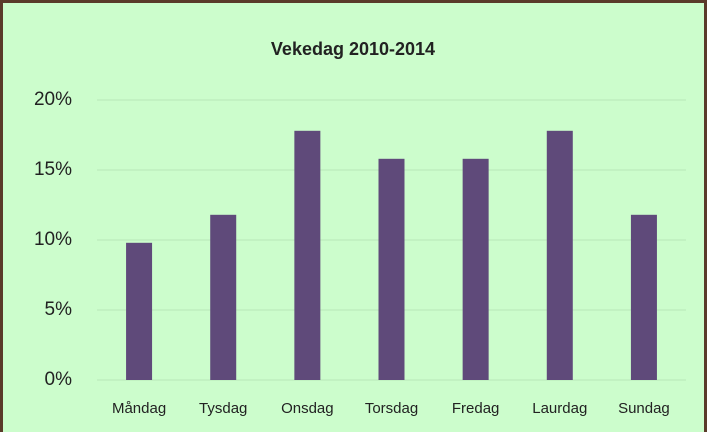 The image size is (707, 432). Describe the element at coordinates (59, 309) in the screenshot. I see `y-tick-label: 5%` at that location.